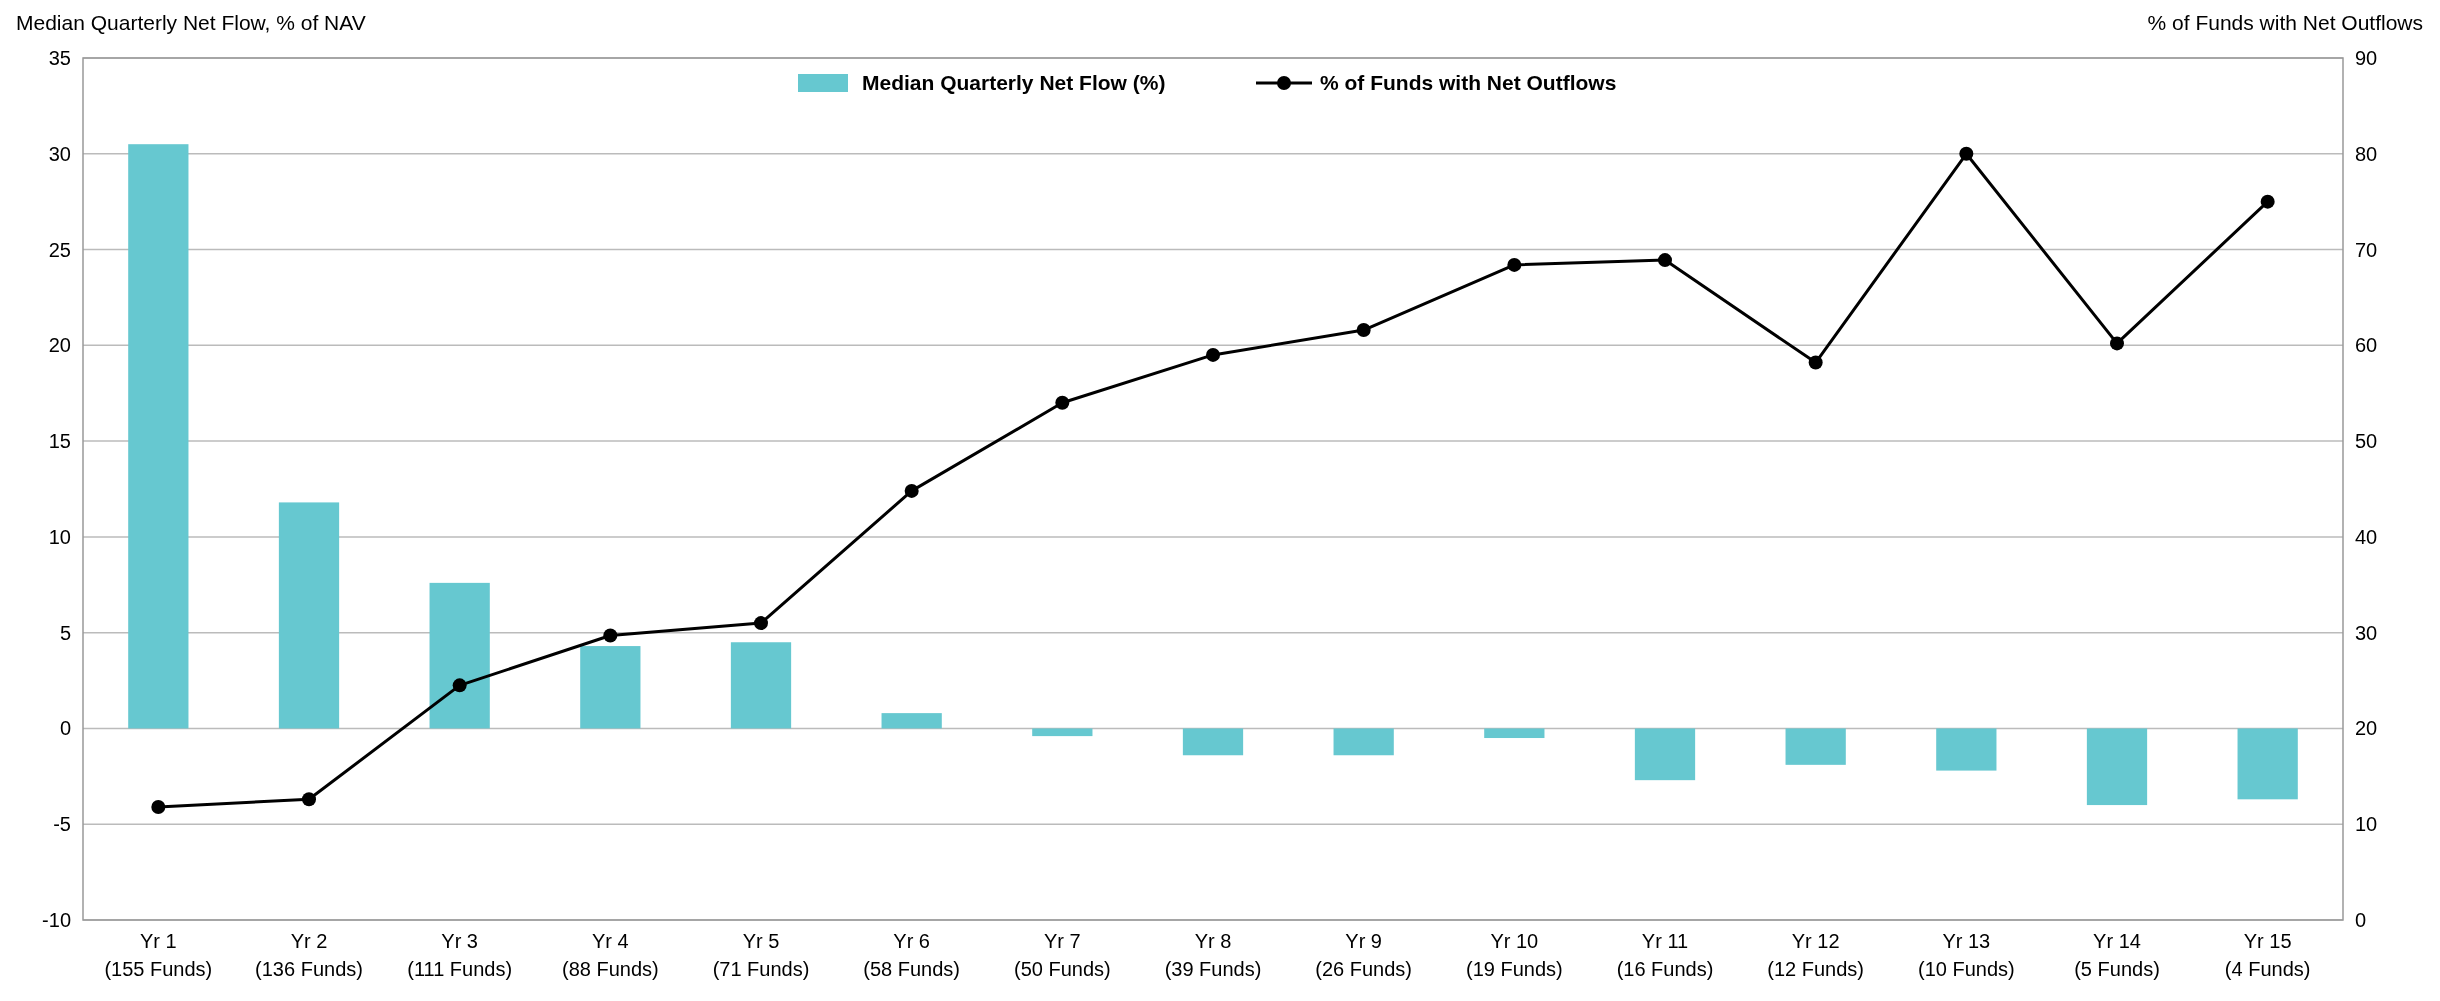  Describe the element at coordinates (59, 536) in the screenshot. I see `y-tick-label: 10` at that location.